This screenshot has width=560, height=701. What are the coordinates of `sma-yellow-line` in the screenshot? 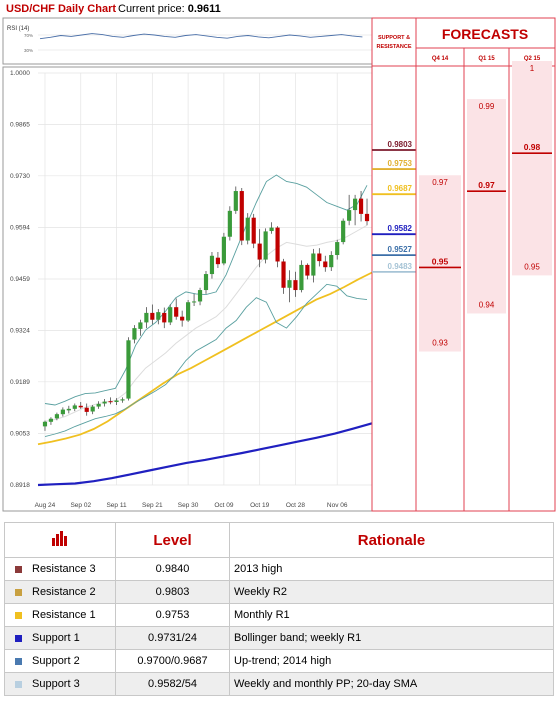 It's located at (205, 358).